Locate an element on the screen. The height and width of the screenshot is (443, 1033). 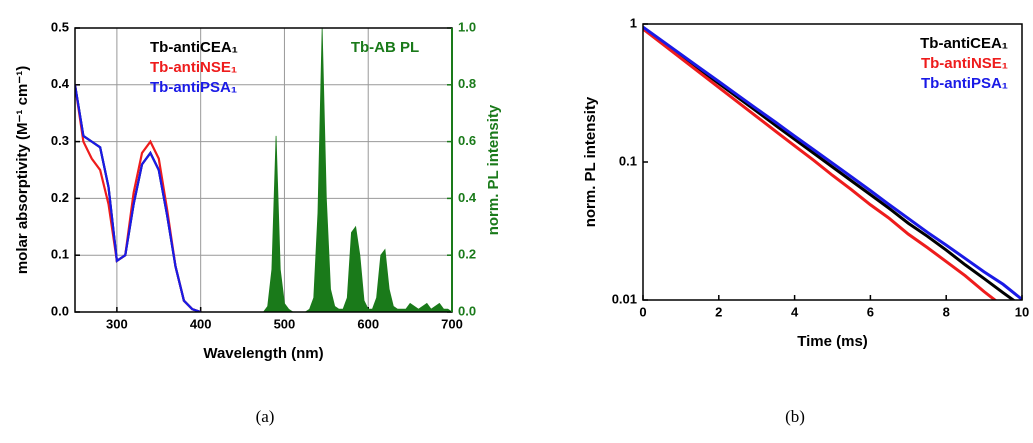
y-tick-label: 0.01 is located at coordinates (624, 298).